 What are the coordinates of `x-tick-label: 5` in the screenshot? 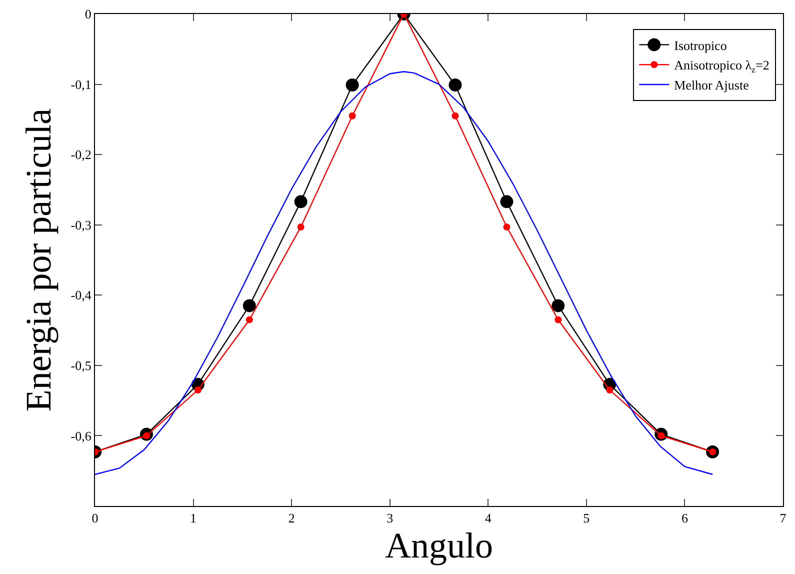 It's located at (586, 518).